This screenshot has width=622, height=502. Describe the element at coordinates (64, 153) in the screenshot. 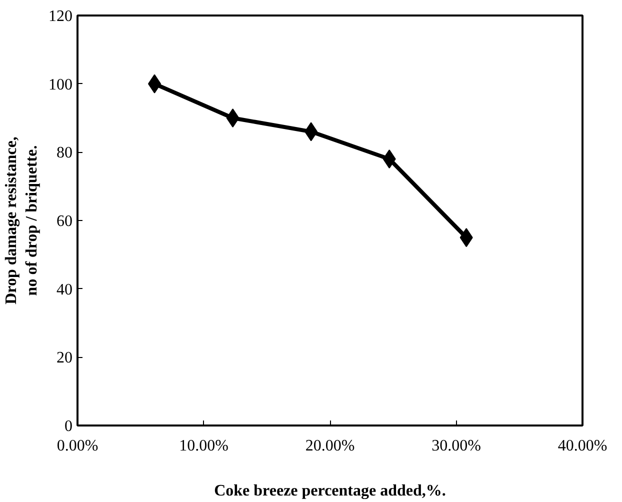

I see `y-tick-label: 80` at that location.